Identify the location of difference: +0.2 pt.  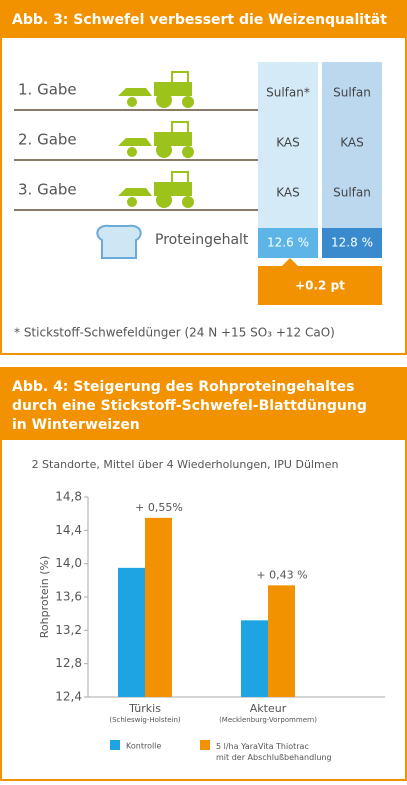
(320, 286).